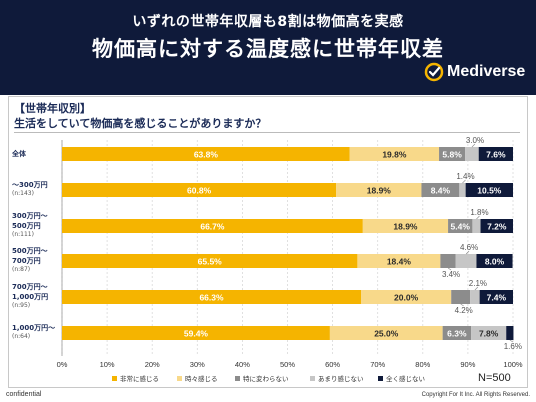 This screenshot has width=536, height=402. I want to click on bar-value-label: 66.3%, so click(211, 297).